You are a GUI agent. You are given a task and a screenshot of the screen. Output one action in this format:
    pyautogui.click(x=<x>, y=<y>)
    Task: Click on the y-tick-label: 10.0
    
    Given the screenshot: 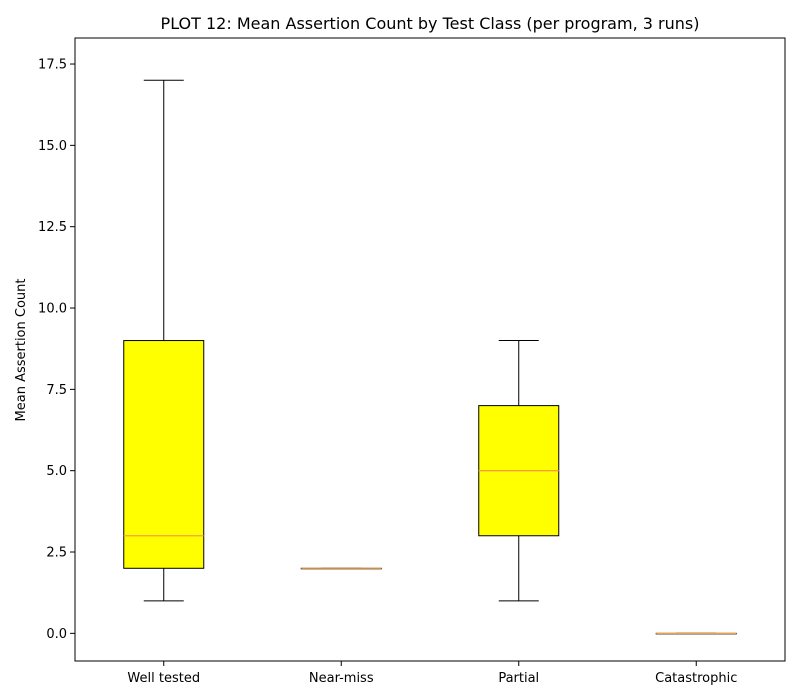 What is the action you would take?
    pyautogui.click(x=52, y=309)
    